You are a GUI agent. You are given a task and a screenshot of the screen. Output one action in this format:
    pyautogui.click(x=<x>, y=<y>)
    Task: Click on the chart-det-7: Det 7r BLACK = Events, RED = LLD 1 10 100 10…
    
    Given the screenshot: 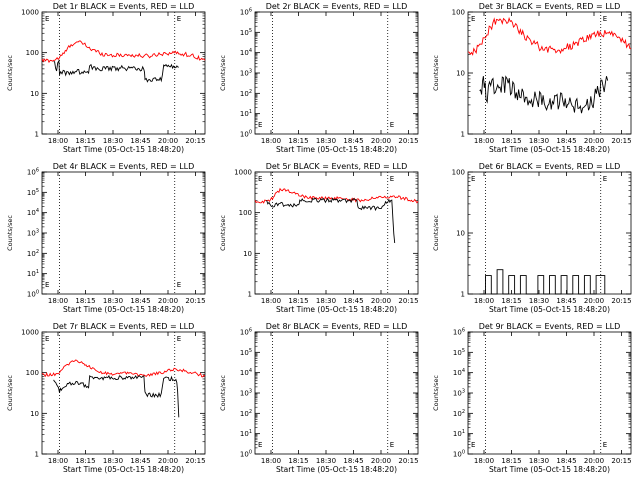 What is the action you would take?
    pyautogui.click(x=106, y=398)
    